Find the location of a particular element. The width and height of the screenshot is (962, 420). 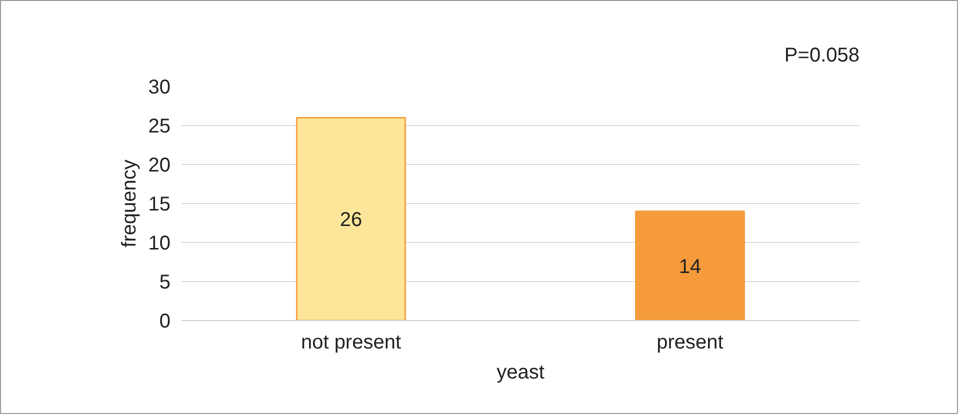

y-tick-label: 20 is located at coordinates (159, 165).